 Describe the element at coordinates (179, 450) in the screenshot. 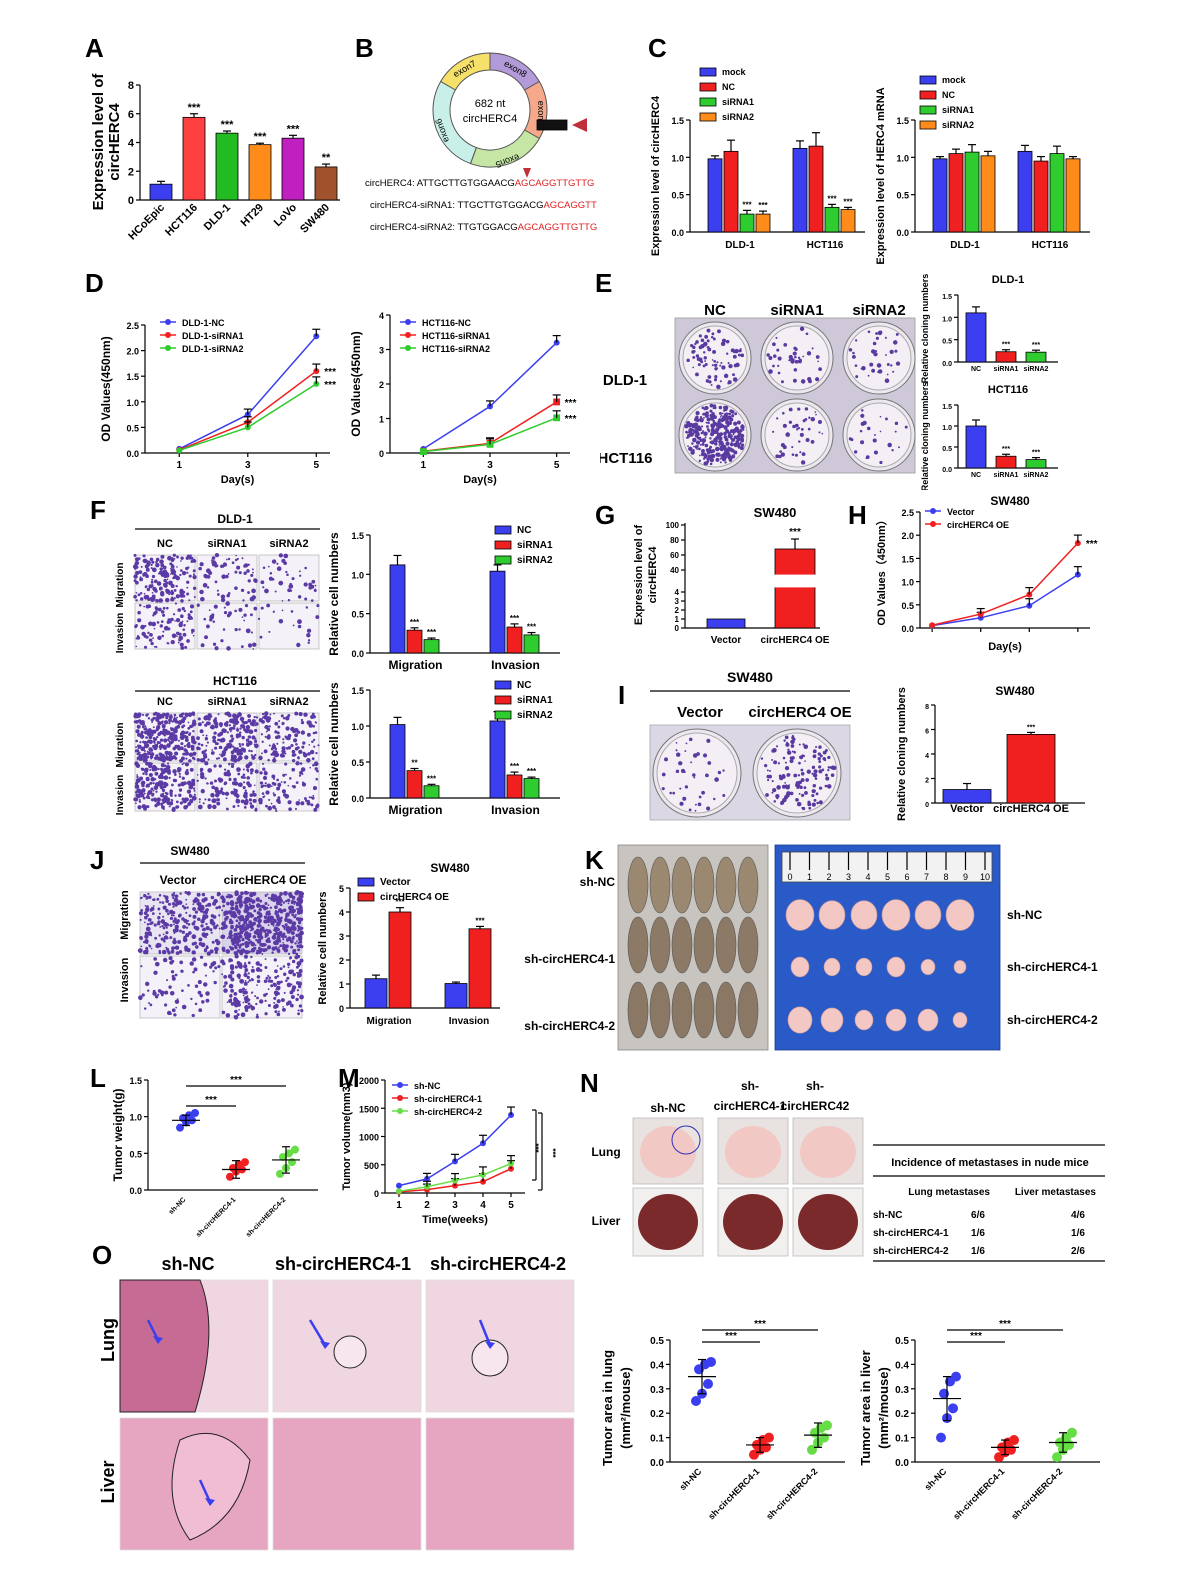

I see `d1-point` at that location.